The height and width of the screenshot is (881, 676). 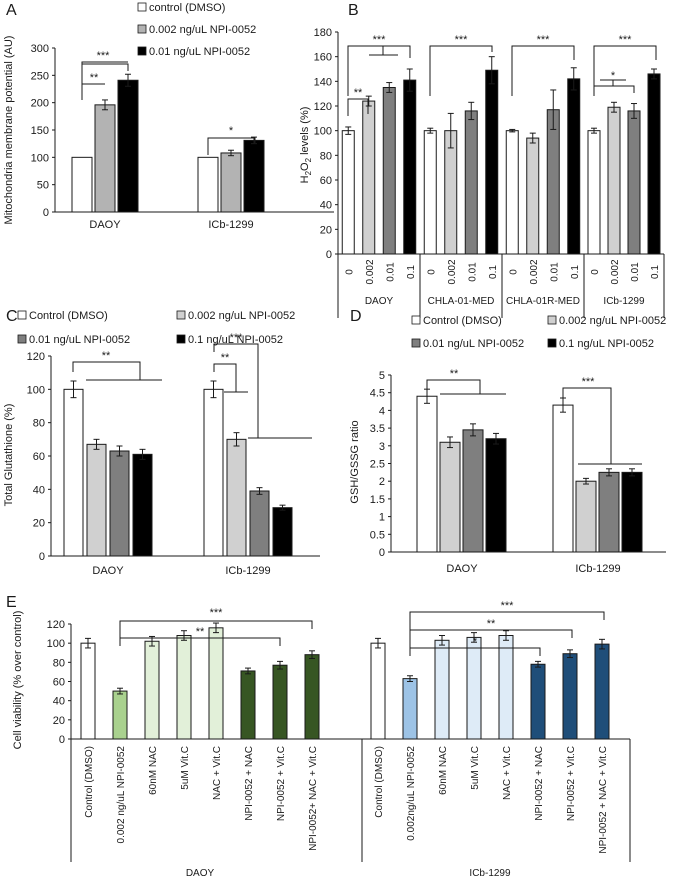 What do you see at coordinates (356, 316) in the screenshot?
I see `panel-D-label: D` at bounding box center [356, 316].